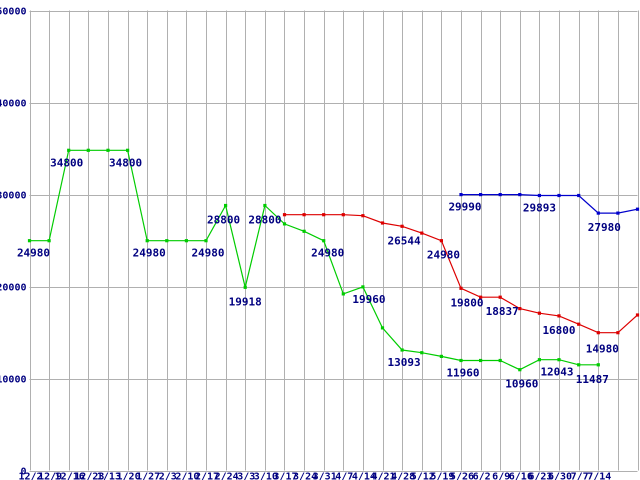 This screenshot has height=480, width=640. What do you see at coordinates (502, 311) in the screenshot?
I see `data-point-value-label: 18837` at bounding box center [502, 311].